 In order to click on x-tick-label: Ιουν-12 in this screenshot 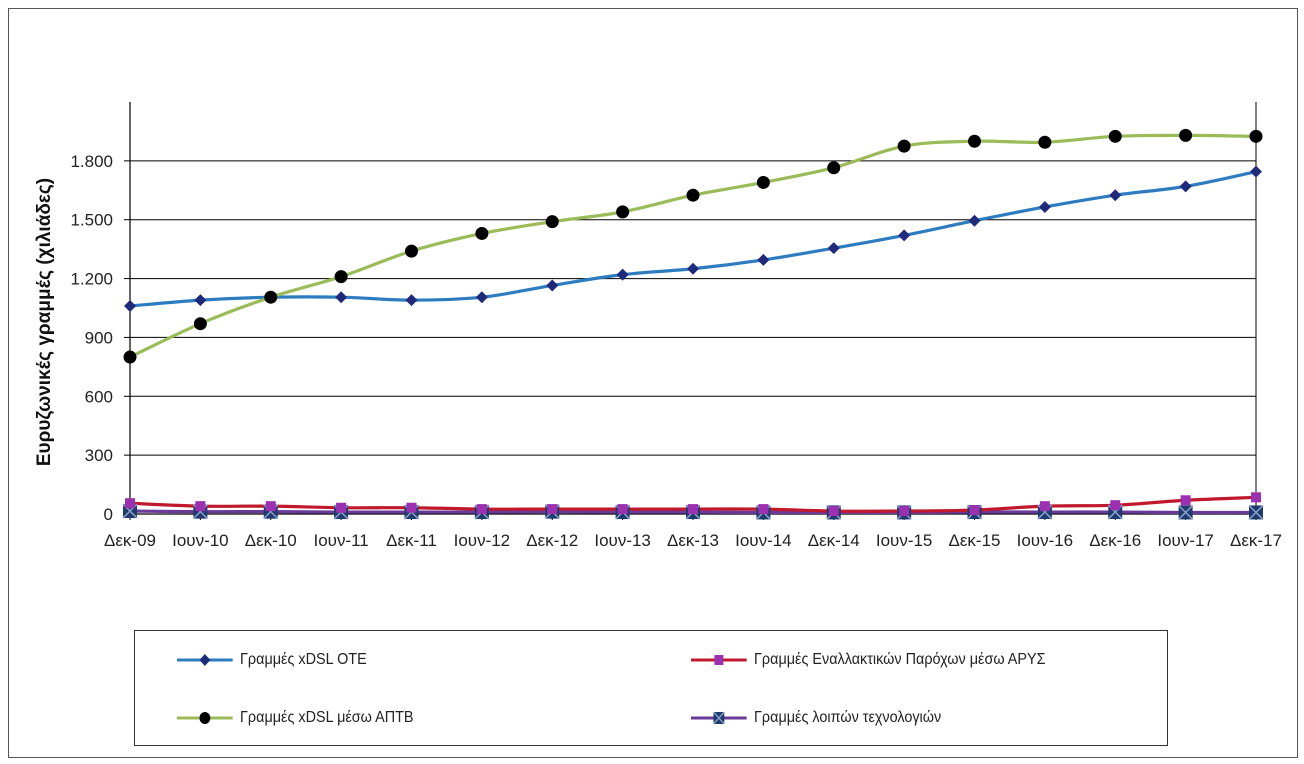, I will do `click(482, 540)`.